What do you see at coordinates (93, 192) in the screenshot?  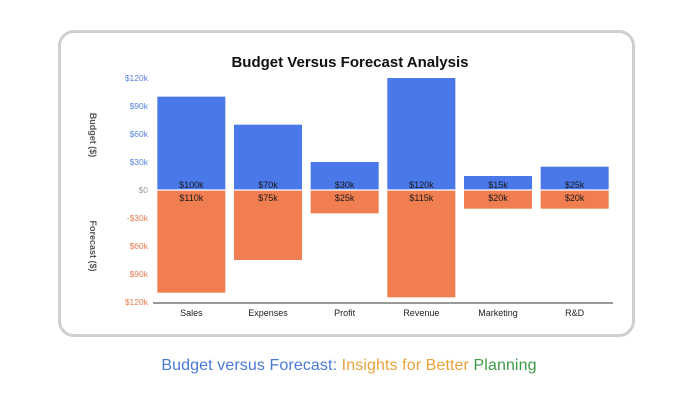 I see `y-axis-labels: Budget ($) Forecast ($)` at bounding box center [93, 192].